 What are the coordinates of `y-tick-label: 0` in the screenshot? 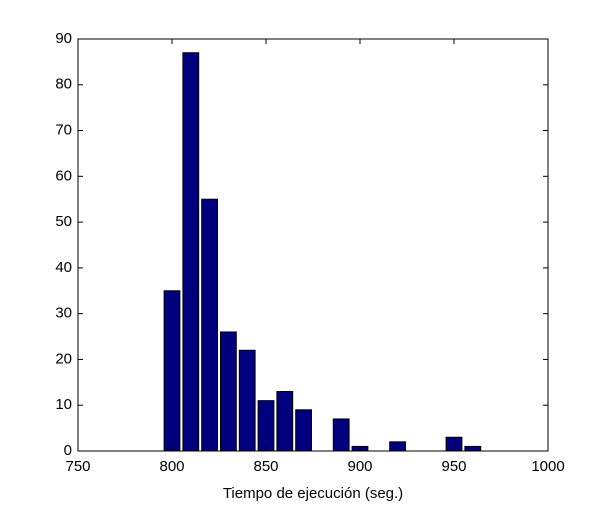 It's located at (68, 450).